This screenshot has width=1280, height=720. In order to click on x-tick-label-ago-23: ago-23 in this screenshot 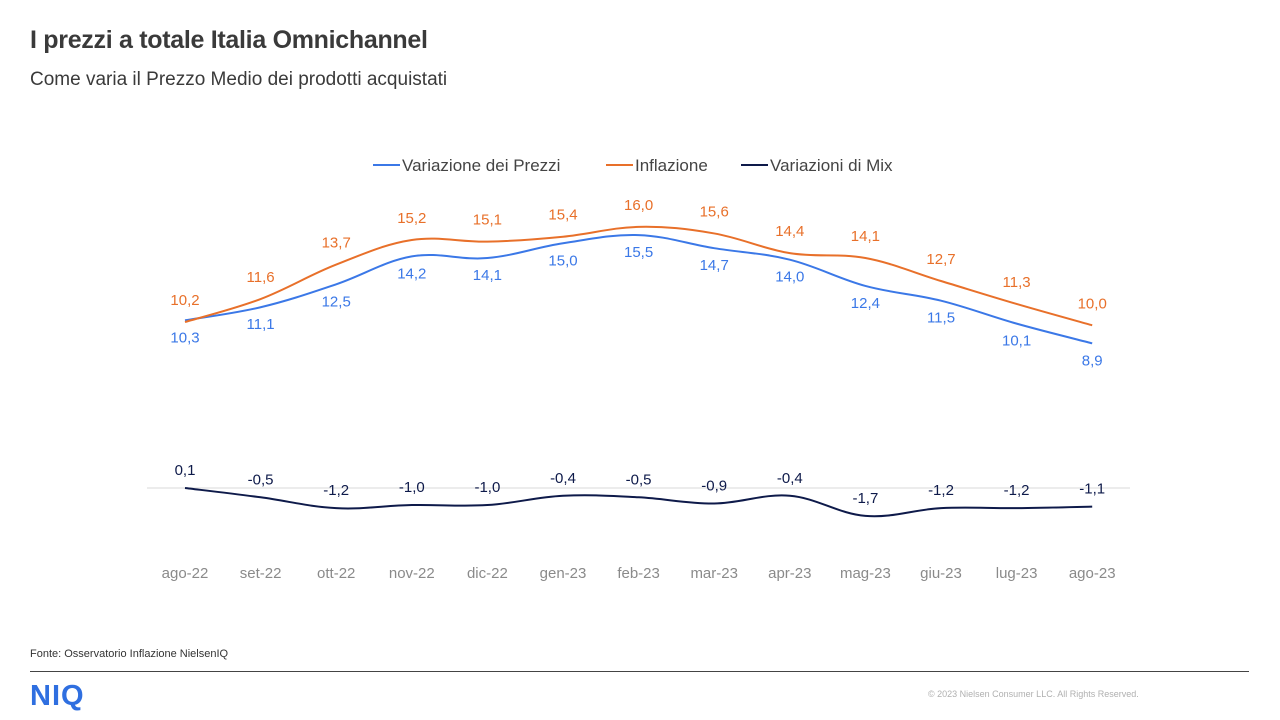, I will do `click(1092, 573)`.